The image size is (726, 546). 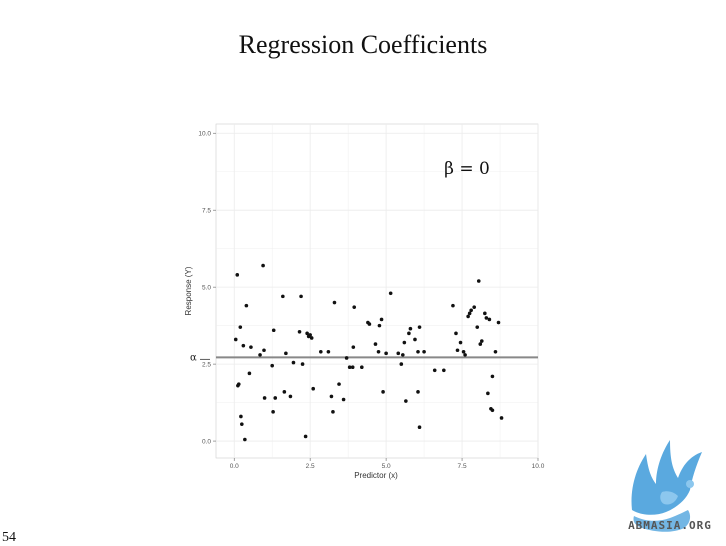 I want to click on y-axis-label: Response (Y), so click(x=188, y=290).